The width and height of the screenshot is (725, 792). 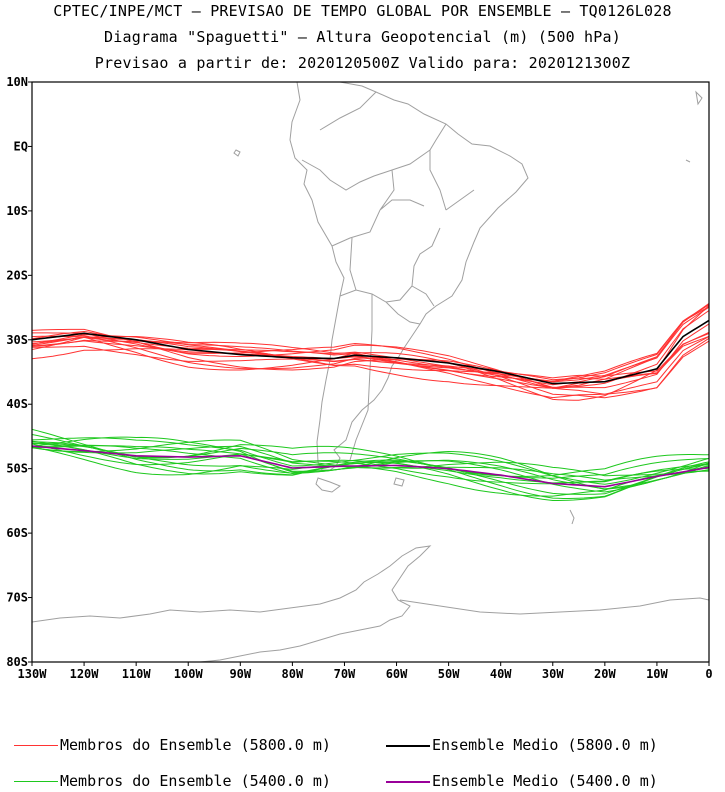 I want to click on lat-tick-label: 50S, so click(x=17, y=469).